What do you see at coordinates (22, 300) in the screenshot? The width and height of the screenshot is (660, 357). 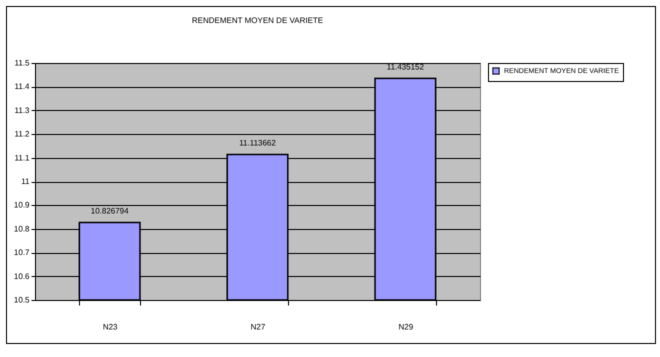 I see `y-tick-label: 10.5` at bounding box center [22, 300].